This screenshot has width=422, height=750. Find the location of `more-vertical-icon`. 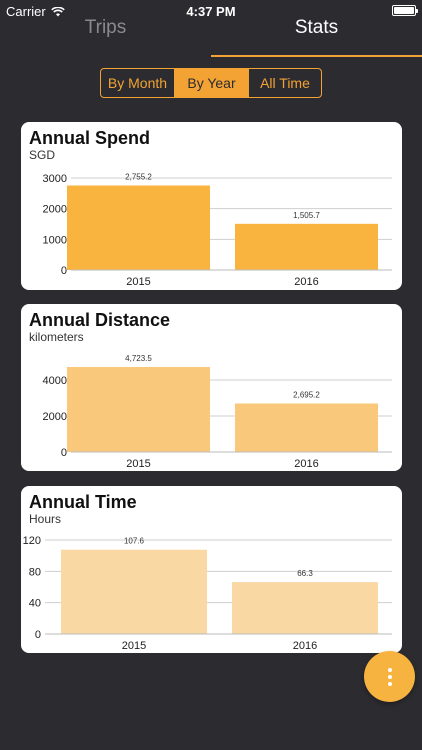

more-vertical-icon is located at coordinates (389, 676).